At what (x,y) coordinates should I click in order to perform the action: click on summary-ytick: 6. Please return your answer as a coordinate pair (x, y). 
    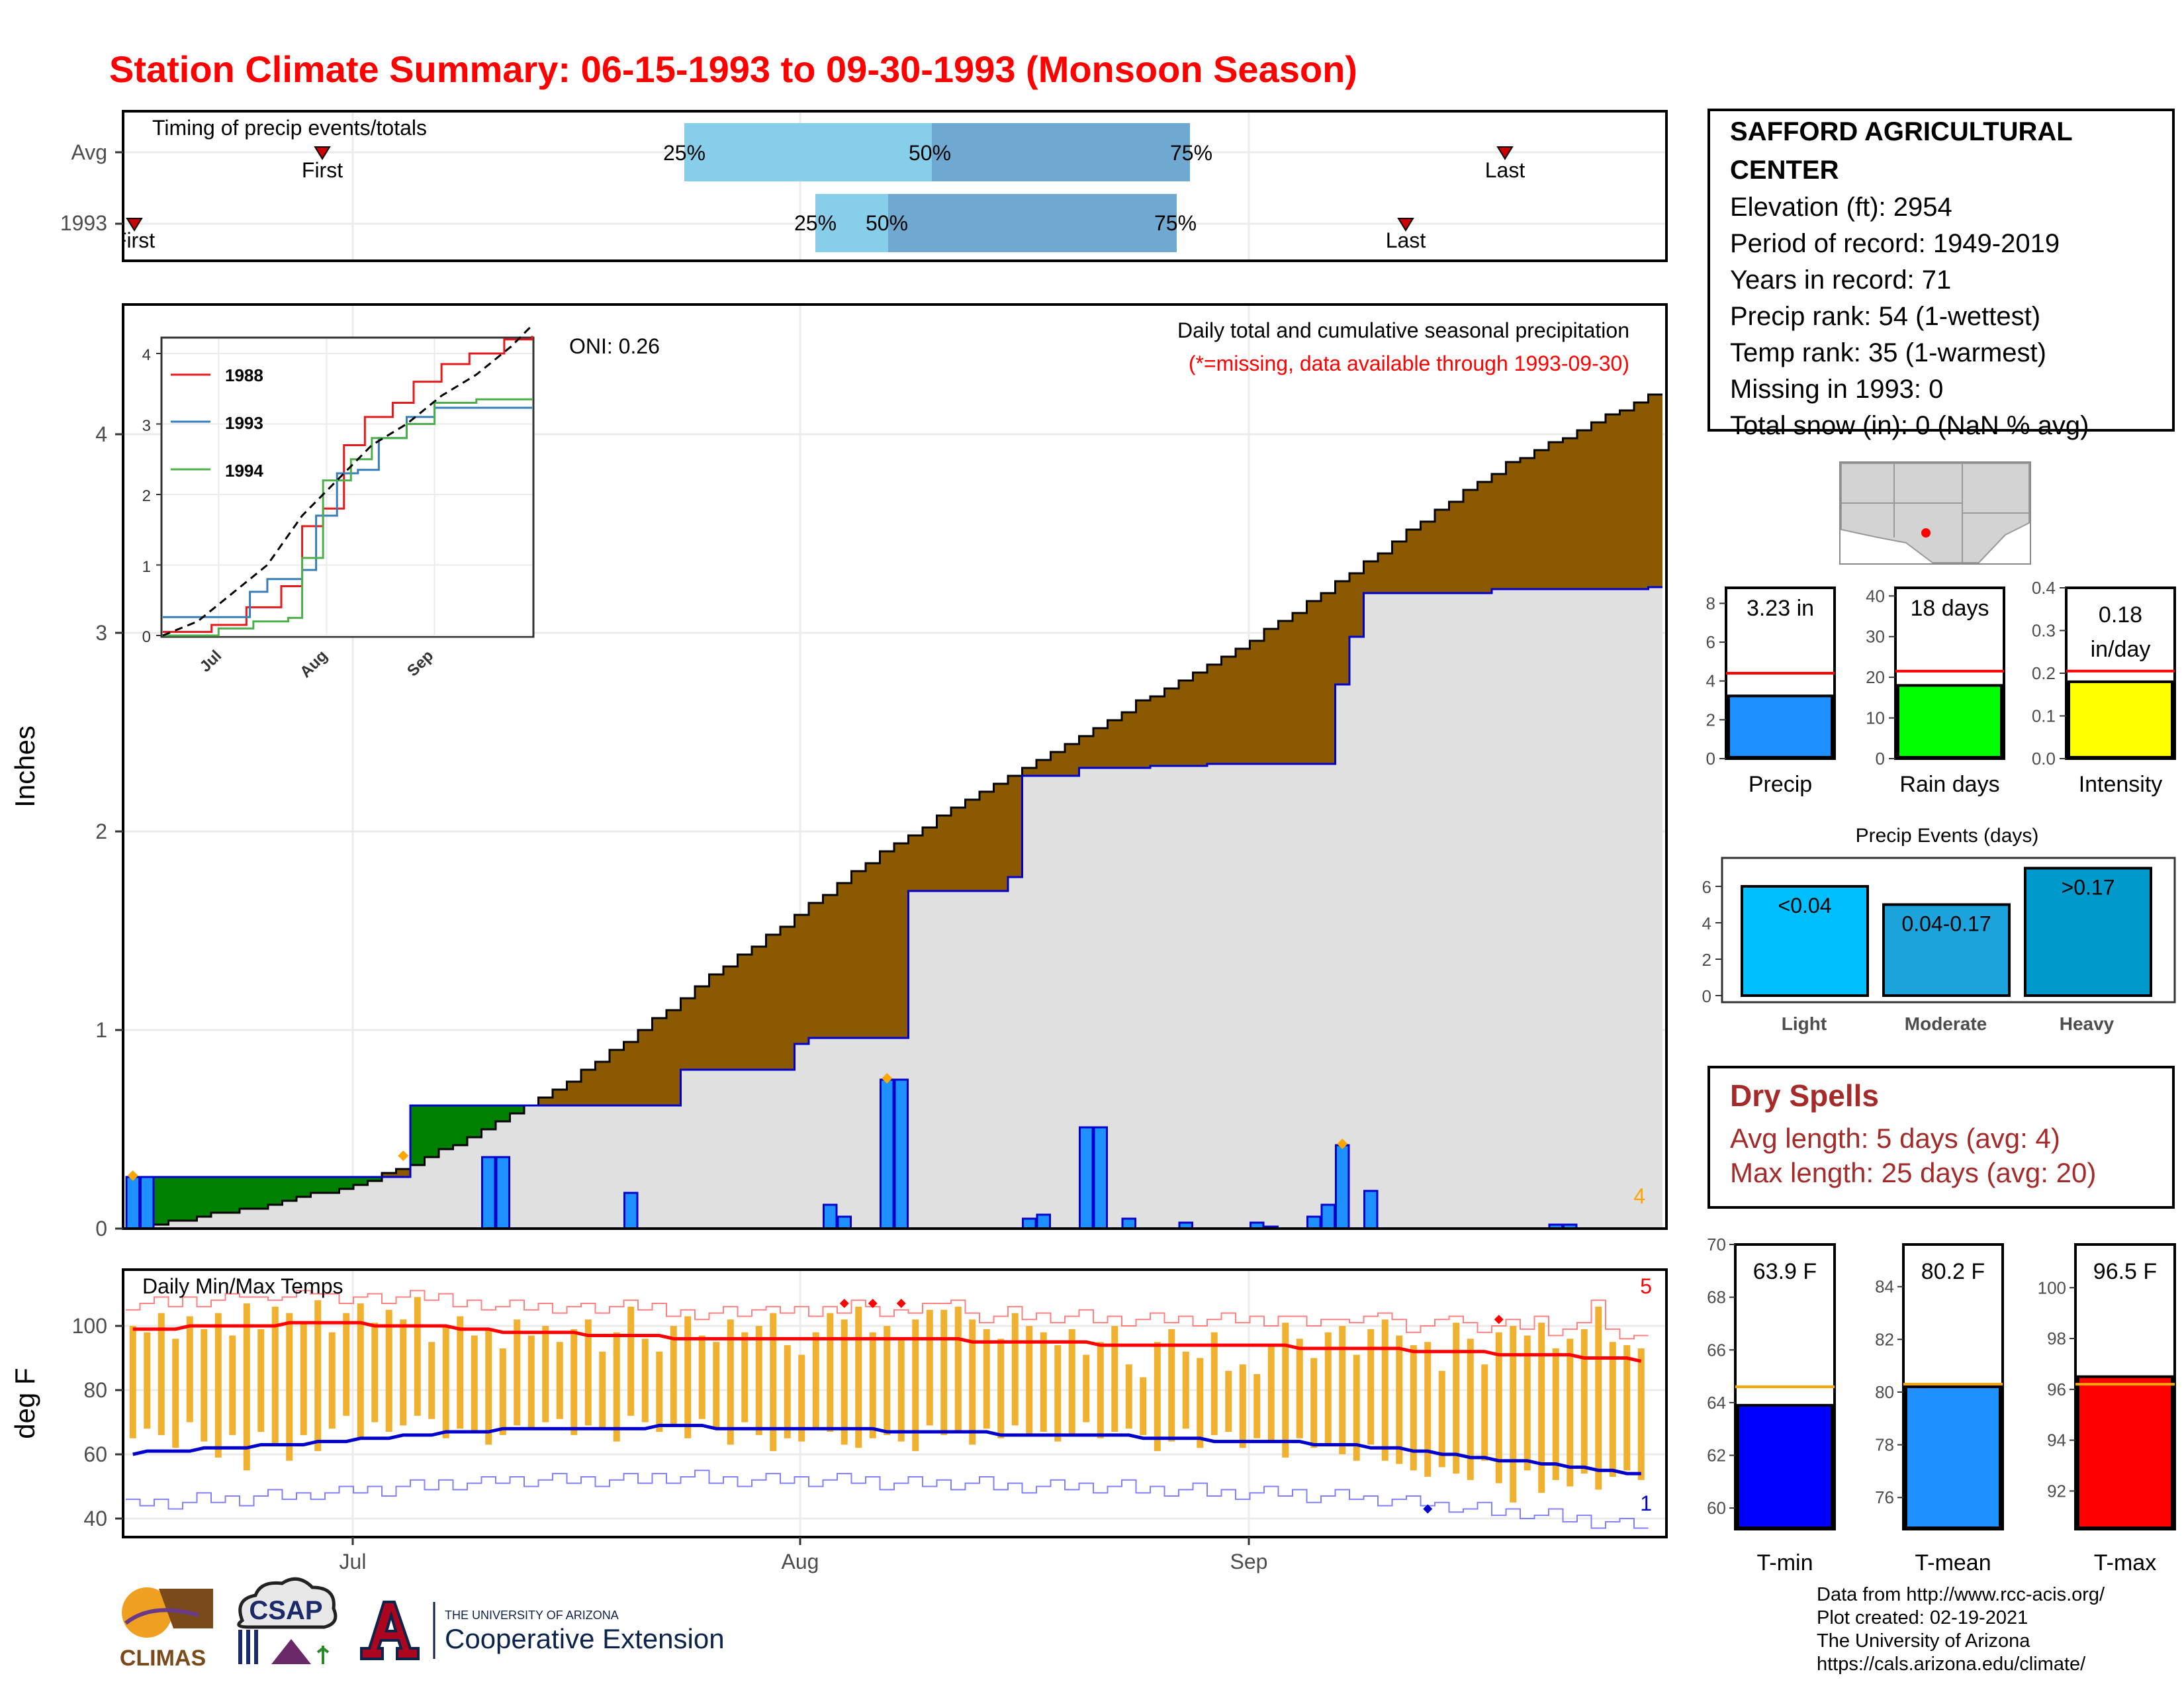
    Looking at the image, I should click on (1710, 642).